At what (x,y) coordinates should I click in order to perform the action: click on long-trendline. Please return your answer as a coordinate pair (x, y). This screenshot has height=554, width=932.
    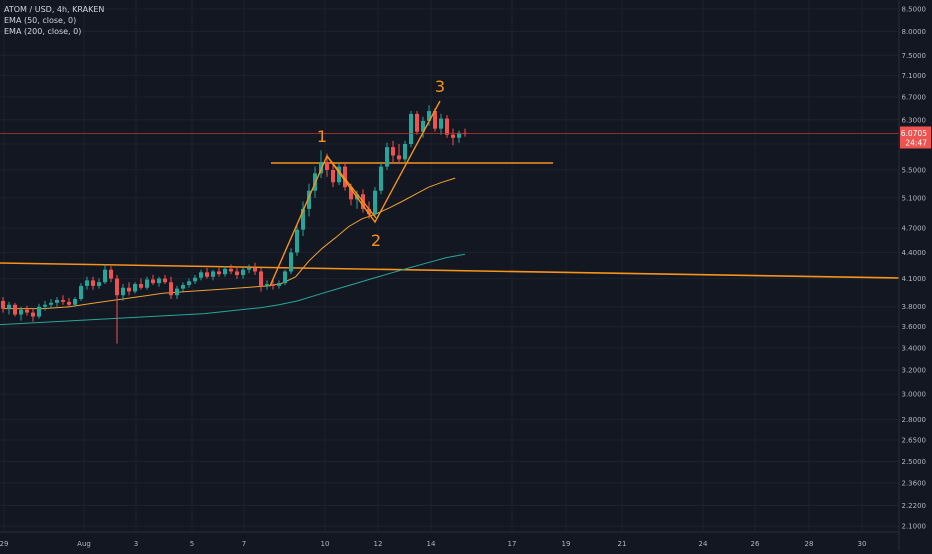
    Looking at the image, I should click on (450, 270).